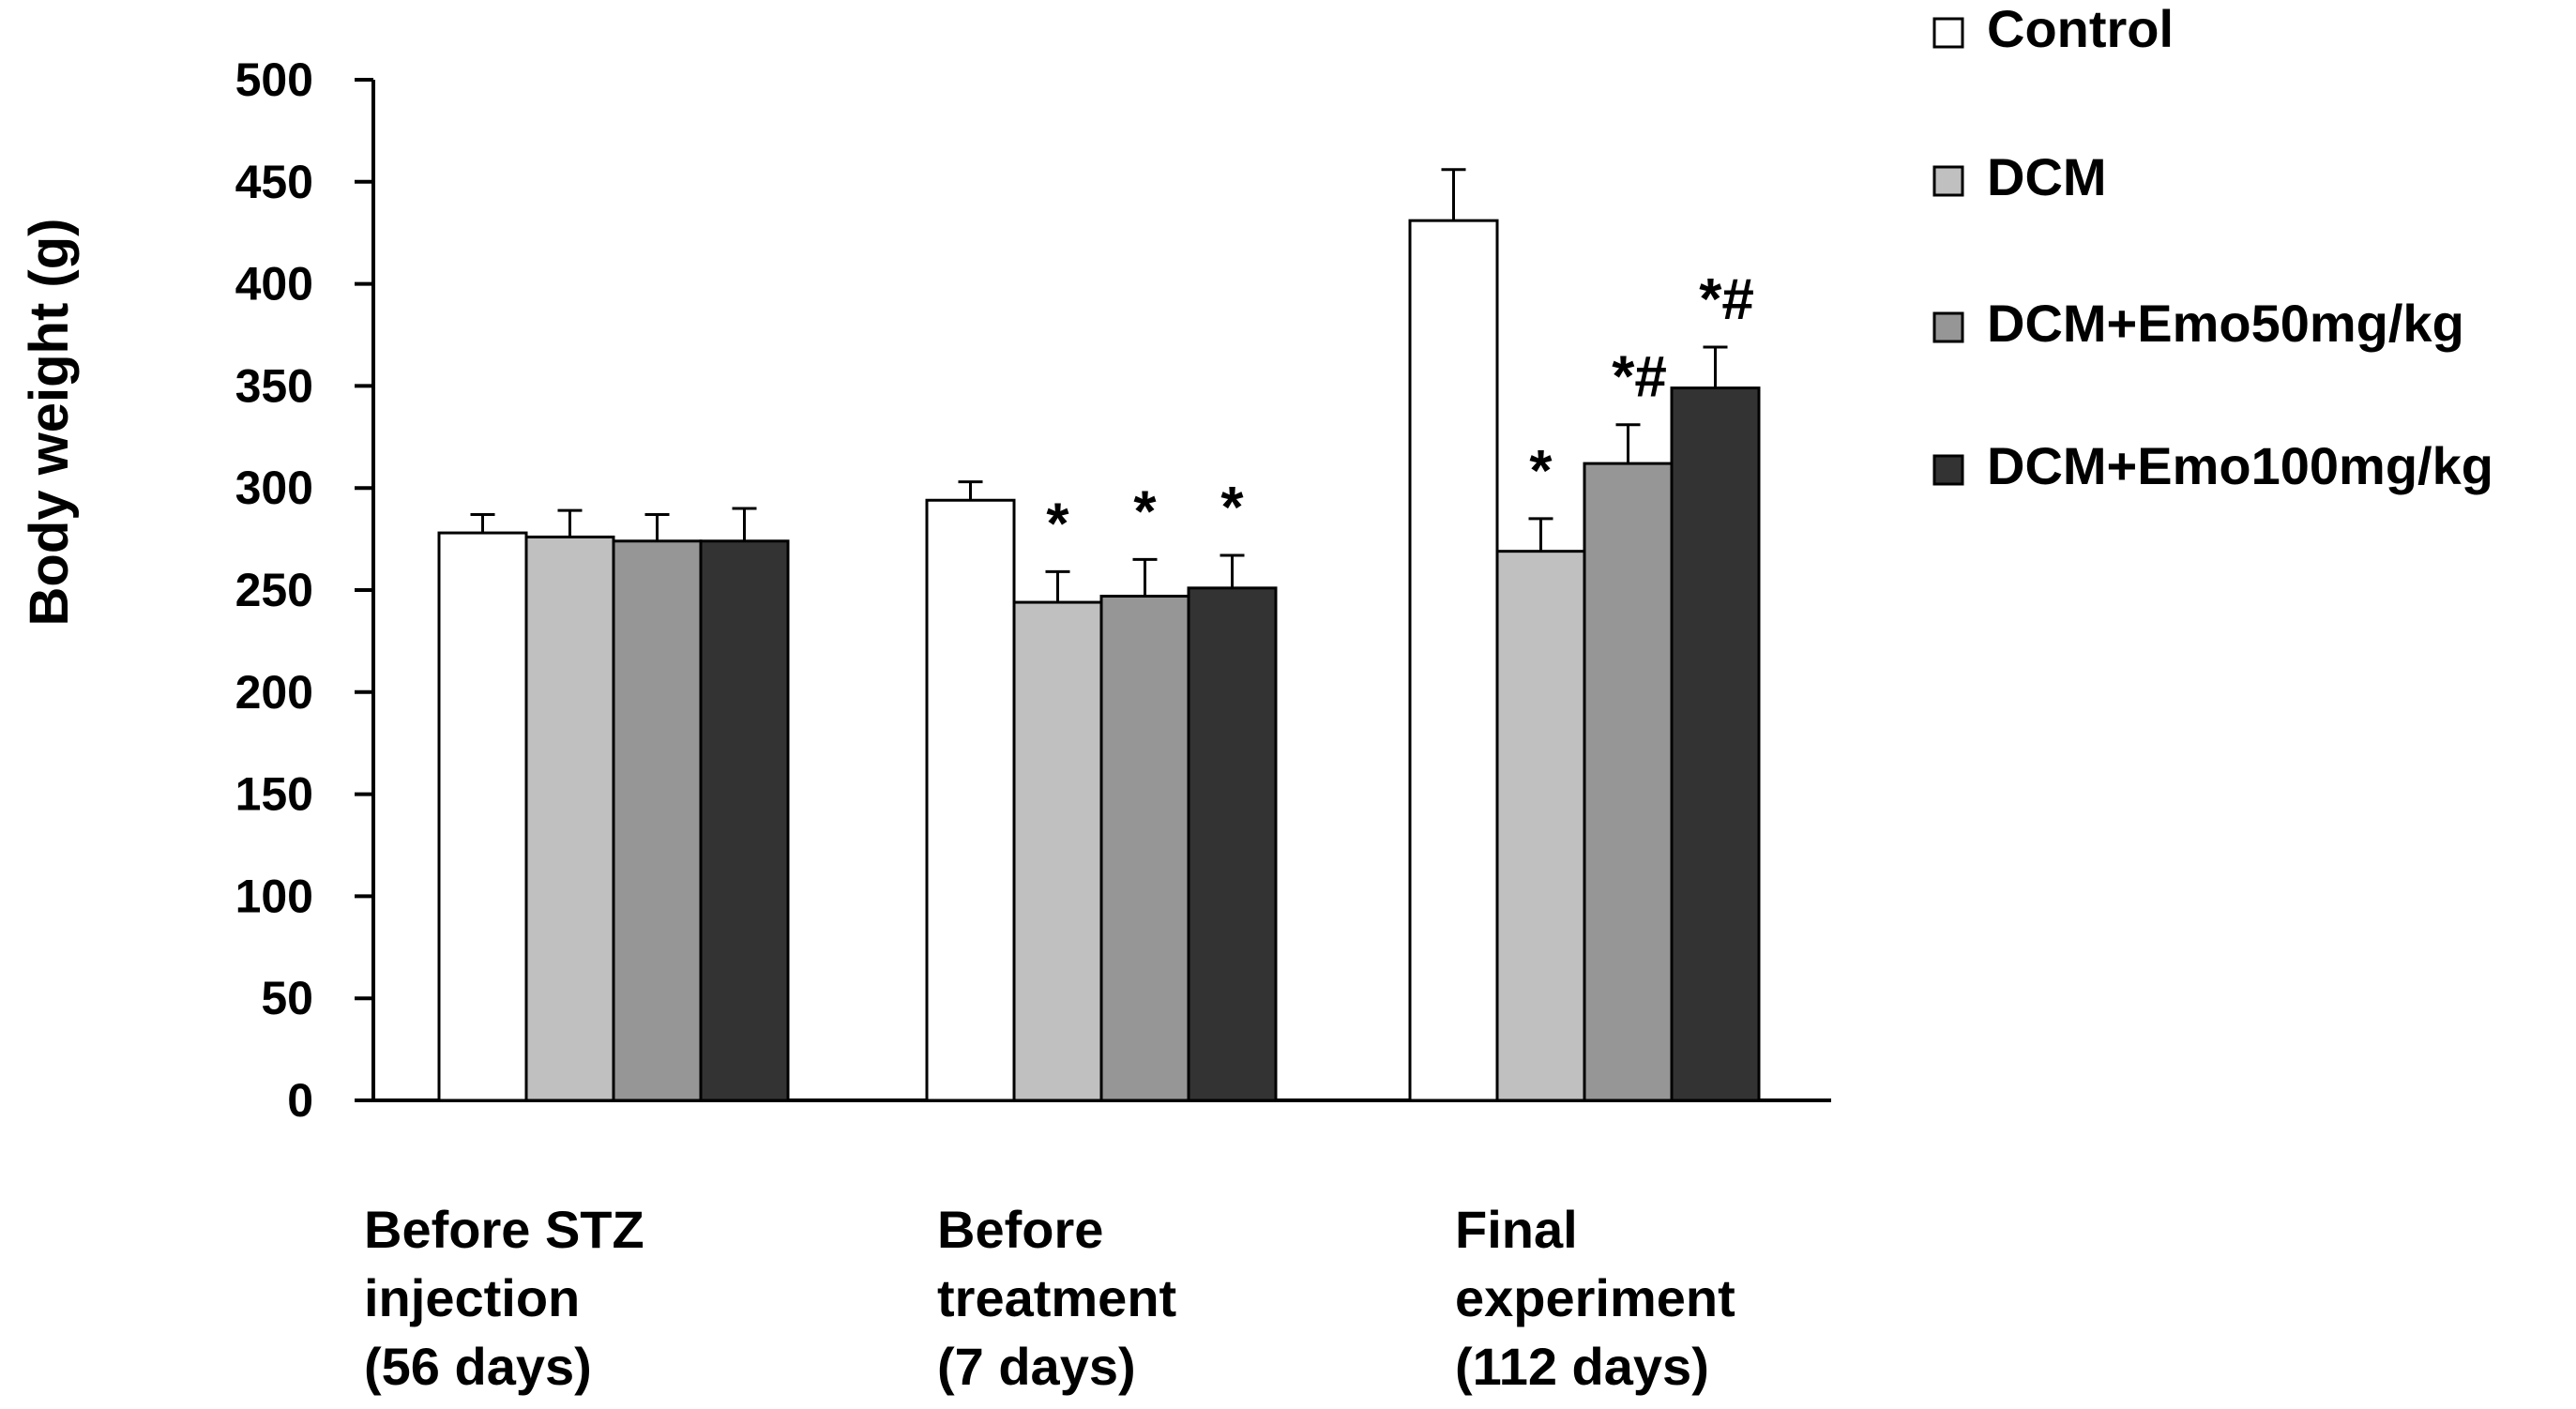 Image resolution: width=2576 pixels, height=1409 pixels. Describe the element at coordinates (1056, 1298) in the screenshot. I see `x-category-label: treatment` at that location.